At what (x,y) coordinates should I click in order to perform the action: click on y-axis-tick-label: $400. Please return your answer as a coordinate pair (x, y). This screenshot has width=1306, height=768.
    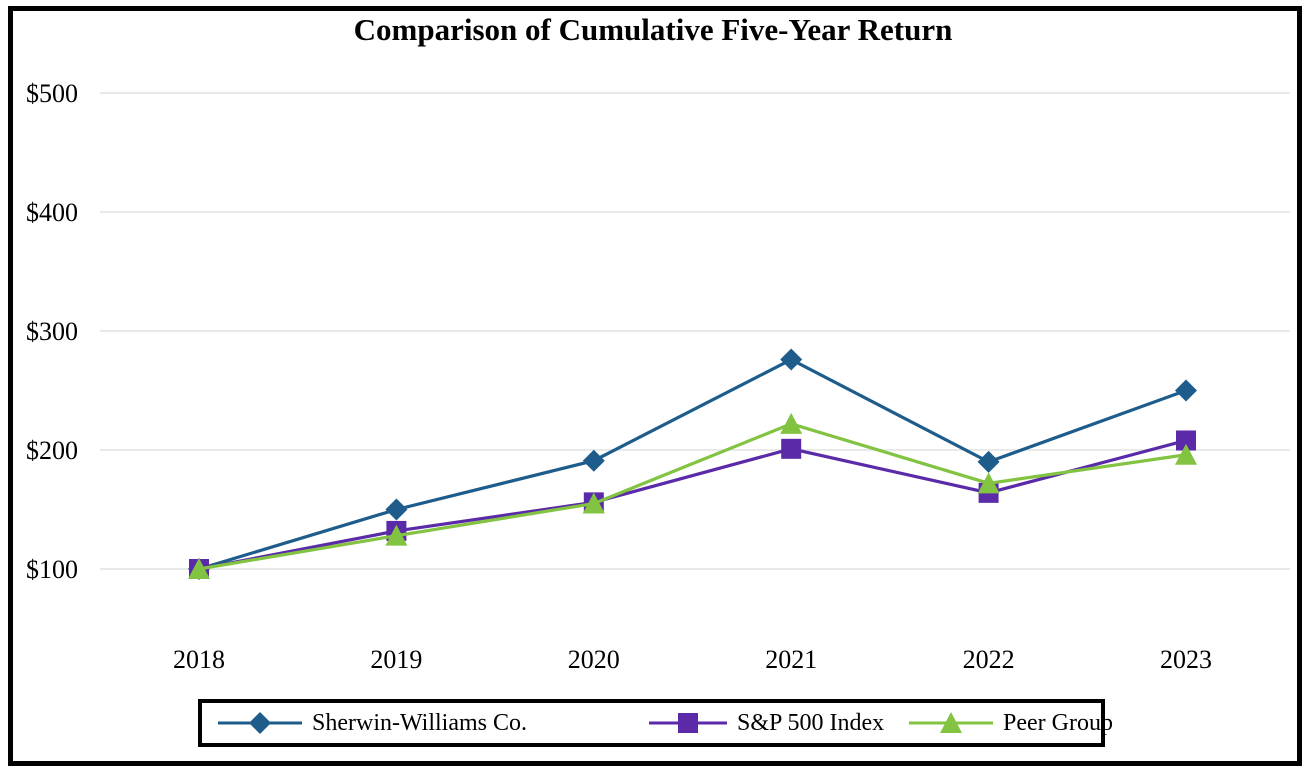
    Looking at the image, I should click on (52, 212).